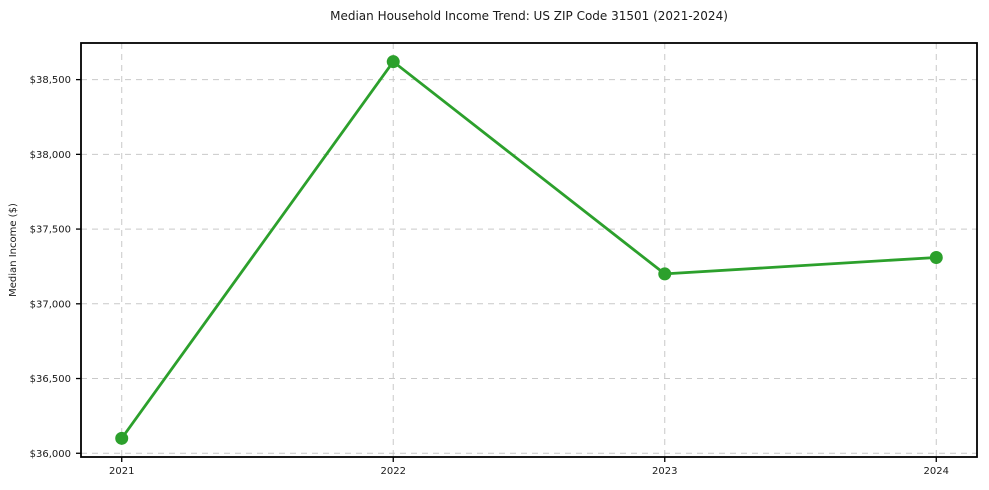 Image resolution: width=989 pixels, height=490 pixels. Describe the element at coordinates (50, 454) in the screenshot. I see `y-tick-label: $36,000` at that location.